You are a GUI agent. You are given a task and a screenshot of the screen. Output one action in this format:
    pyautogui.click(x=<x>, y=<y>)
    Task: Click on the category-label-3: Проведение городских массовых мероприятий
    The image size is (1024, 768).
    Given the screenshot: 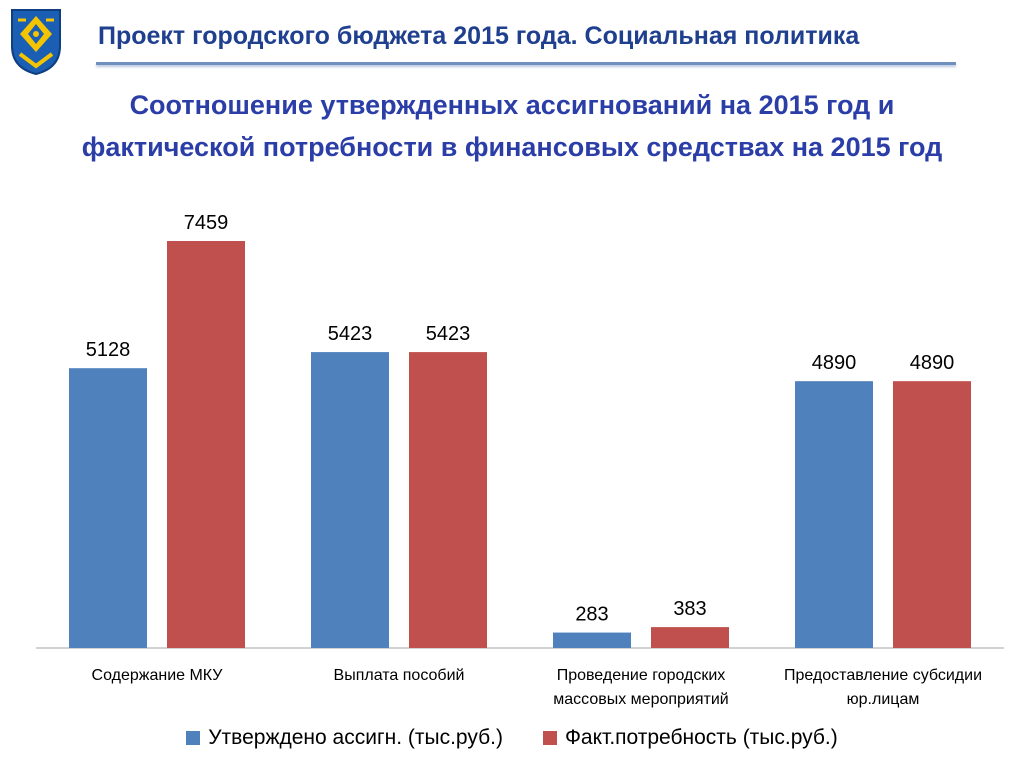 What is the action you would take?
    pyautogui.click(x=641, y=688)
    